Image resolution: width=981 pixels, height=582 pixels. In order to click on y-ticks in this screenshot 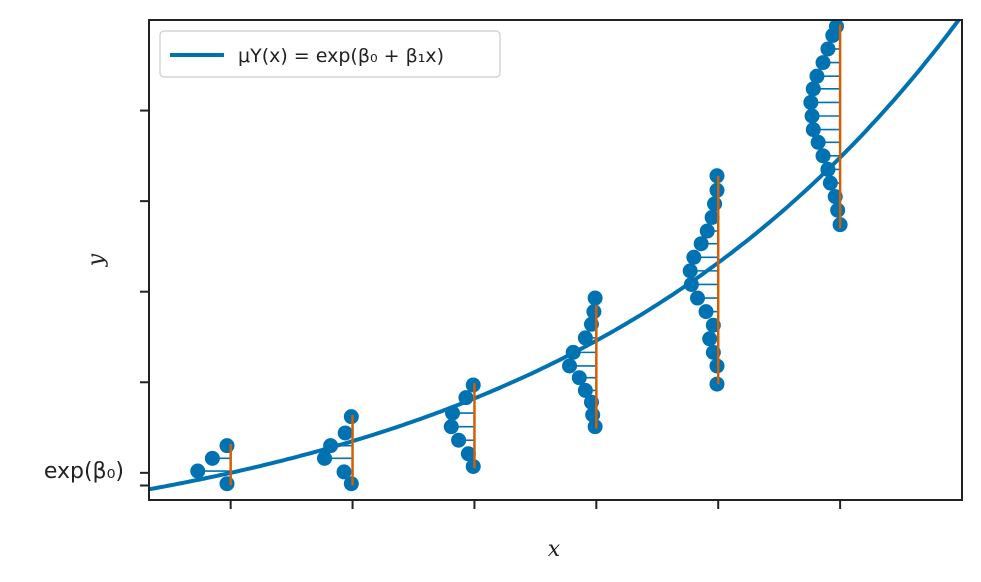, I will do `click(144, 298)`.